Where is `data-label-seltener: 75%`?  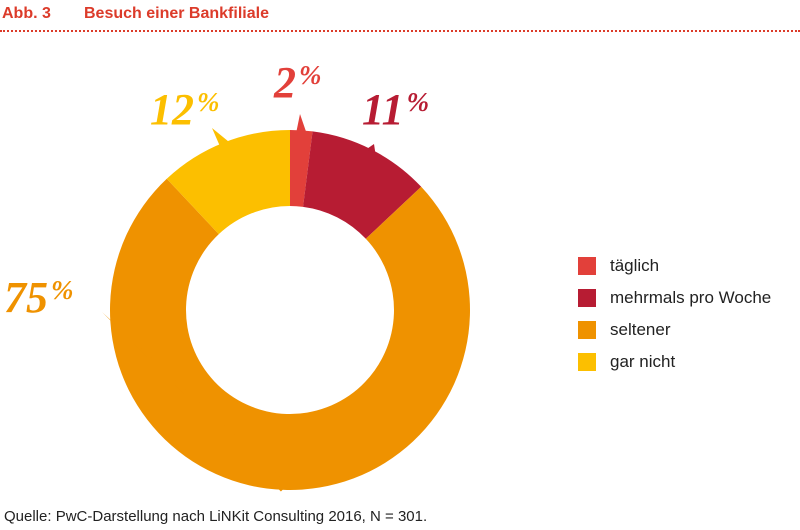
data-label-seltener: 75% is located at coordinates (39, 297).